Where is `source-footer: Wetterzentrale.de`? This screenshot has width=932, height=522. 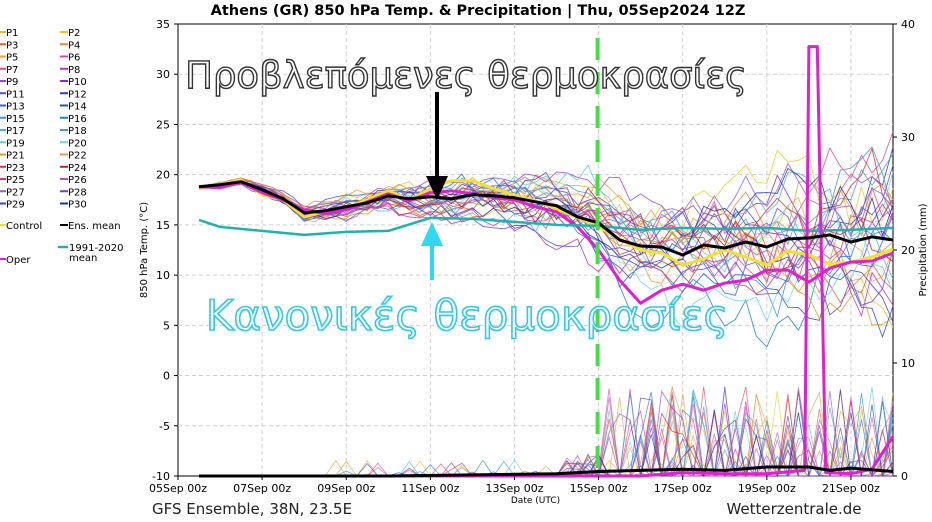
source-footer: Wetterzentrale.de is located at coordinates (793, 509).